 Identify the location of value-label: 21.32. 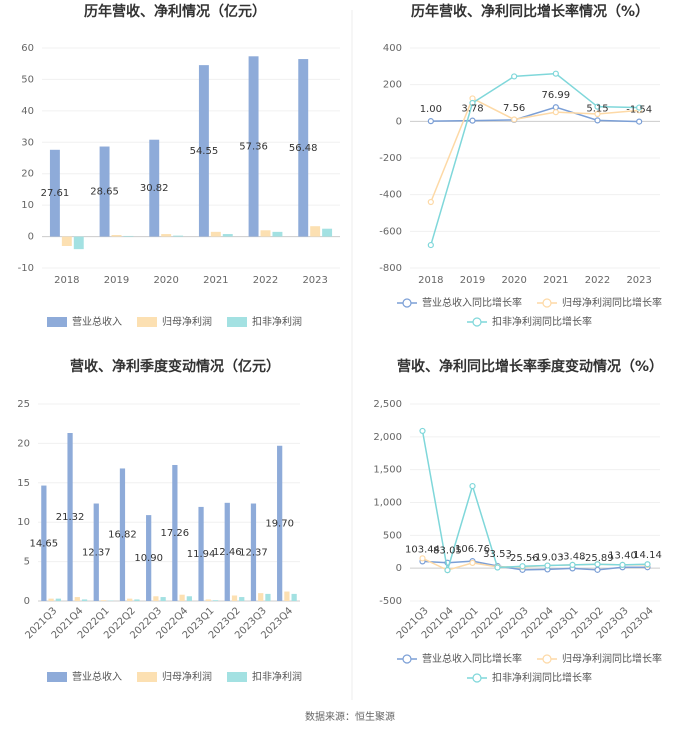
(70, 517).